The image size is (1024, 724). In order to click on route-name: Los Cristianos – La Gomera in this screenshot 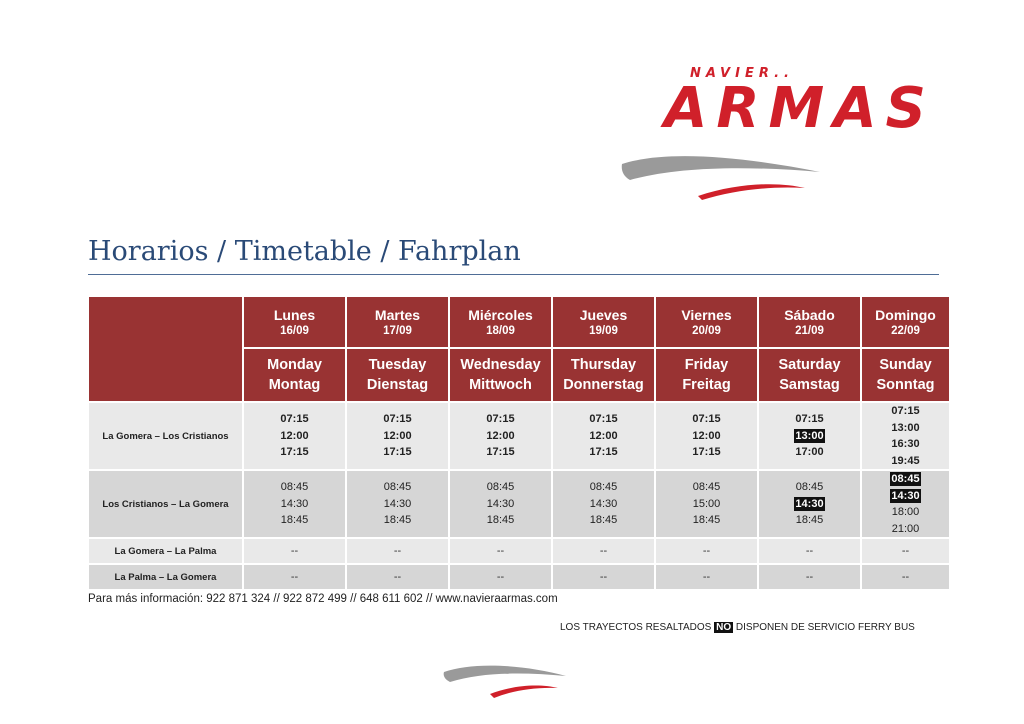, I will do `click(165, 504)`.